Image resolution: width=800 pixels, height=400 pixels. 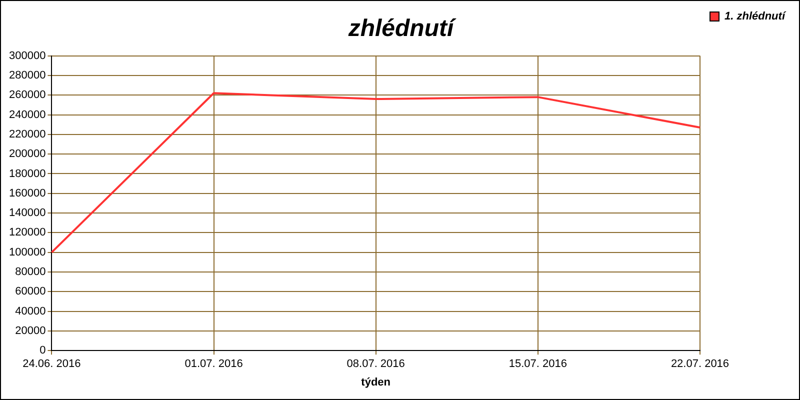 I want to click on x-tick-label: 01.07. 2016, so click(x=213, y=364).